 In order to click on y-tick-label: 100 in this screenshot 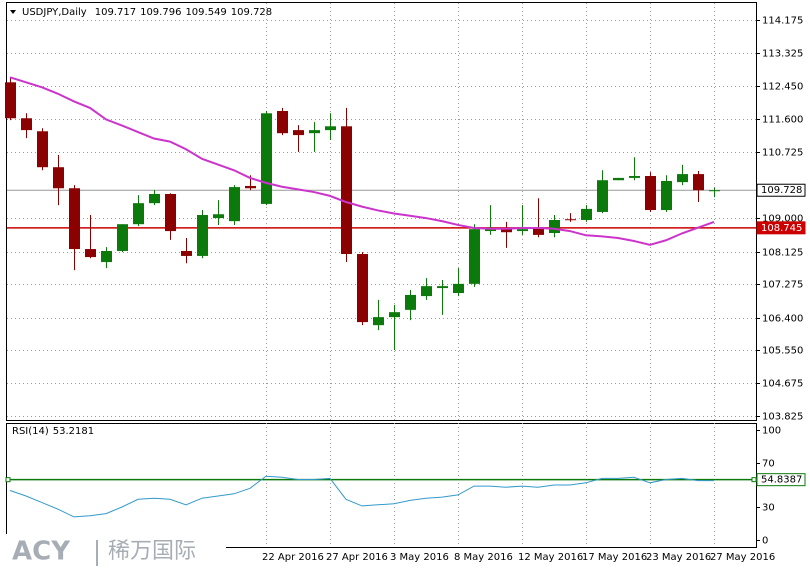, I will do `click(771, 431)`.